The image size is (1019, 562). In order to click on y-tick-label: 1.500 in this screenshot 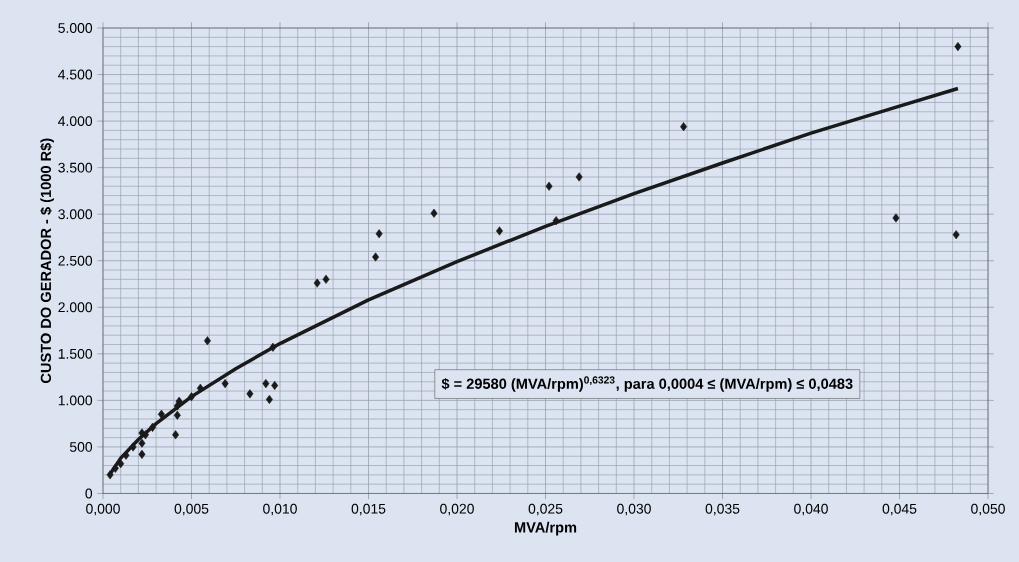, I will do `click(75, 353)`.